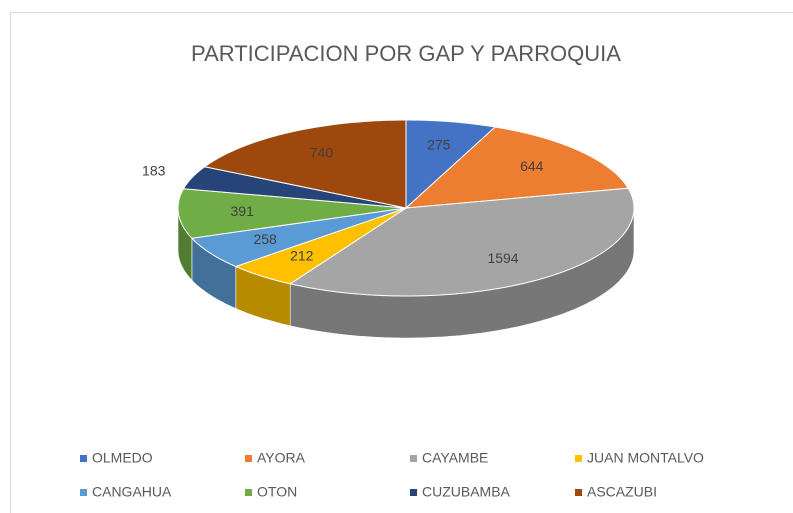 This screenshot has height=513, width=793. Describe the element at coordinates (466, 492) in the screenshot. I see `legend-label: CUZUBAMBA` at that location.